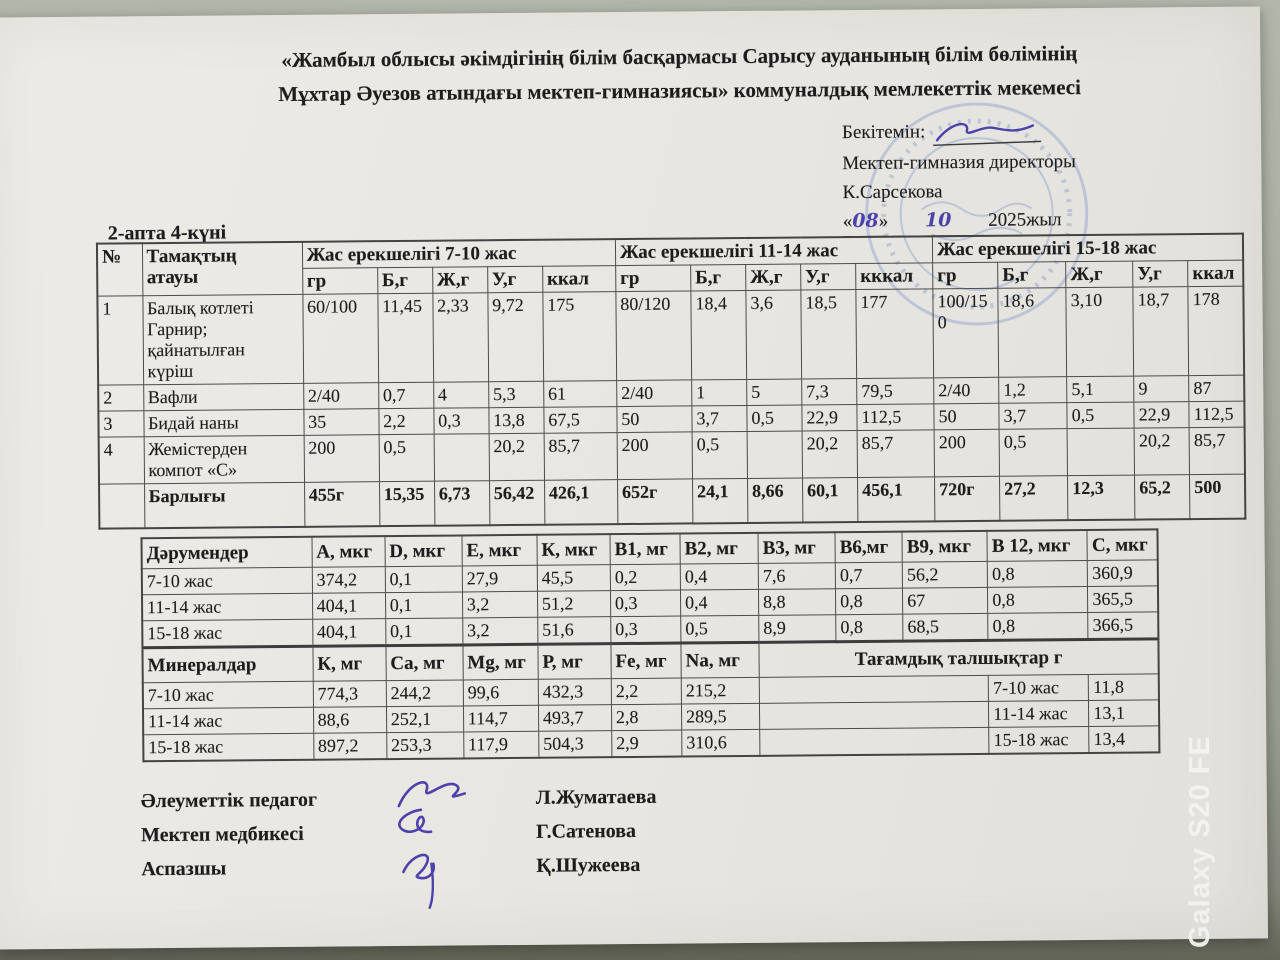 Image resolution: width=1280 pixels, height=960 pixels. I want to click on nutrition-value: 7,3, so click(829, 391).